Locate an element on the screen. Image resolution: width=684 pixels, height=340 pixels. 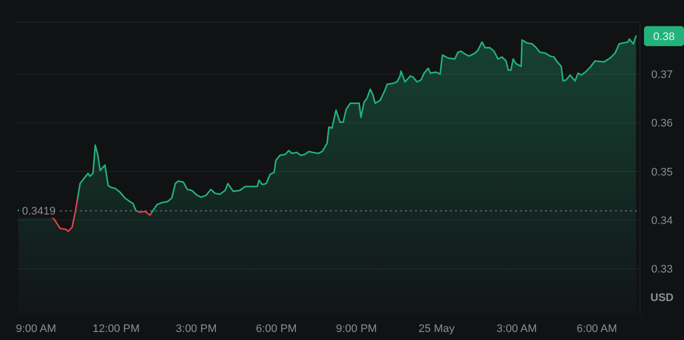
y-tick-label: 0.35 is located at coordinates (662, 172).